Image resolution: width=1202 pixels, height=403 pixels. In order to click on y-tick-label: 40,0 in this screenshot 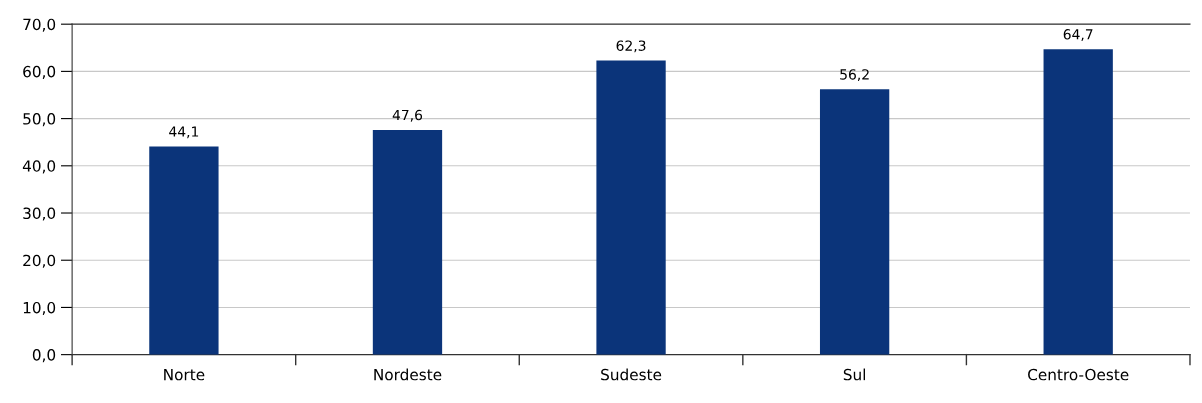, I will do `click(39, 167)`.